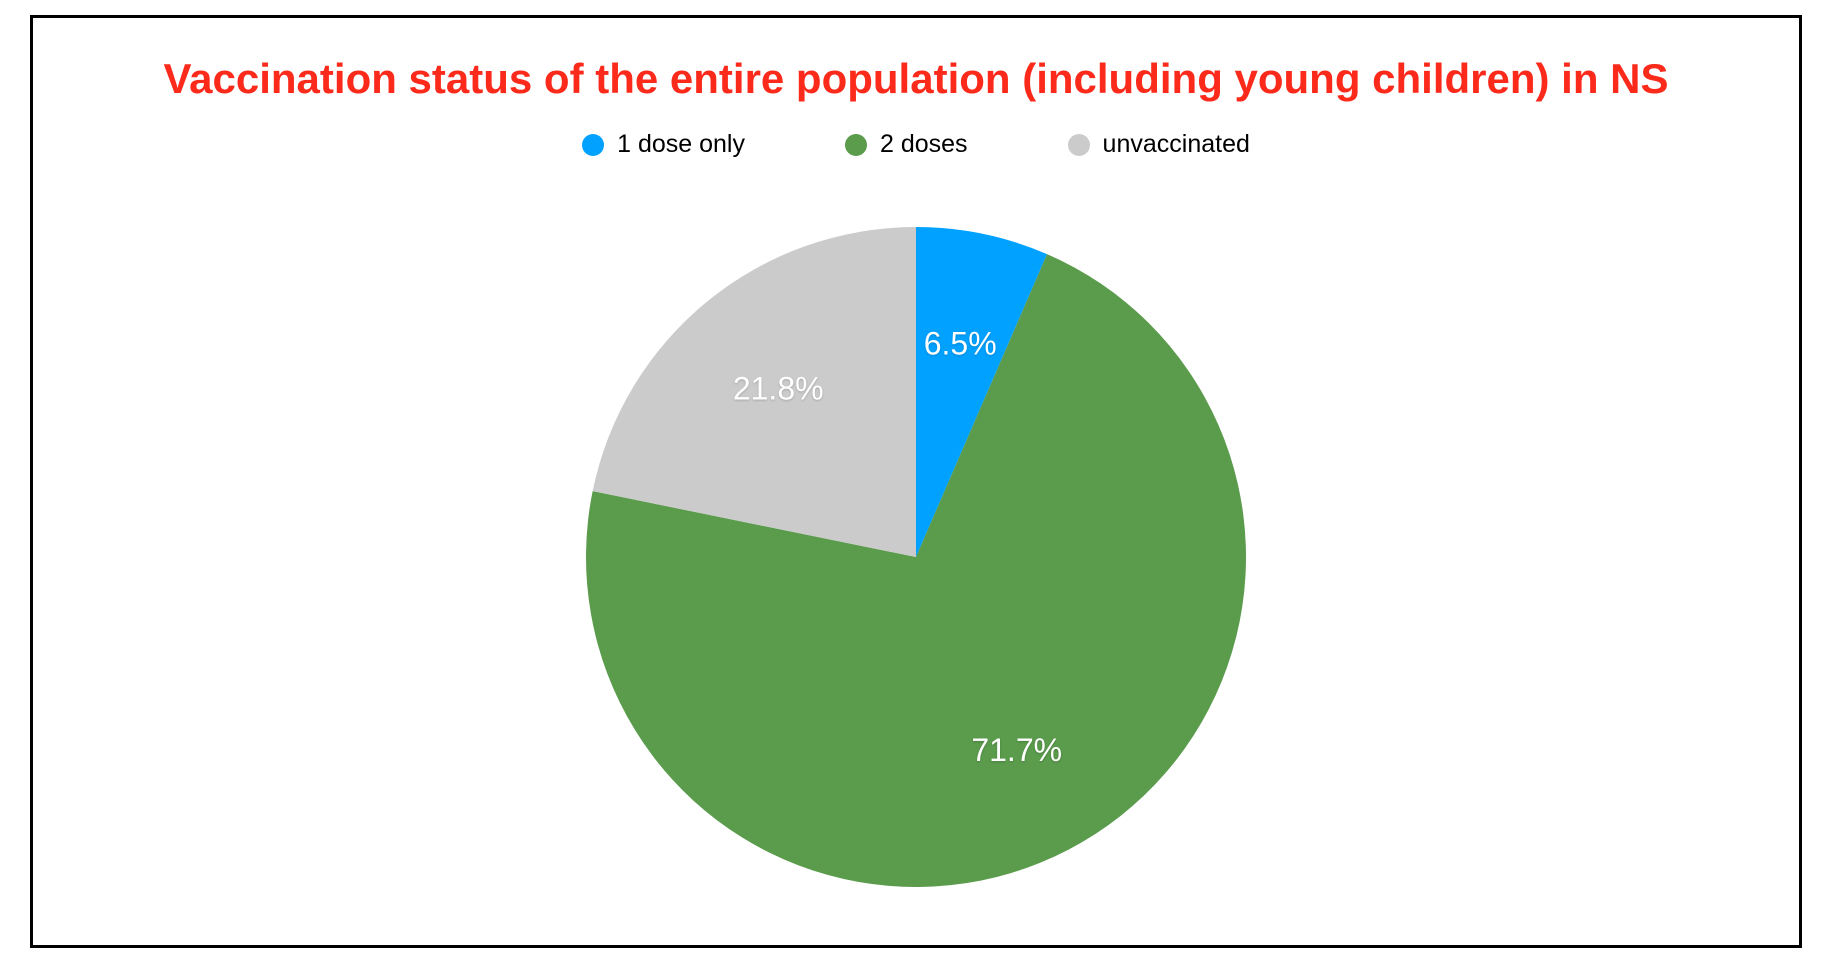 The height and width of the screenshot is (970, 1832). I want to click on legend-swatch-2-doses-icon, so click(855, 144).